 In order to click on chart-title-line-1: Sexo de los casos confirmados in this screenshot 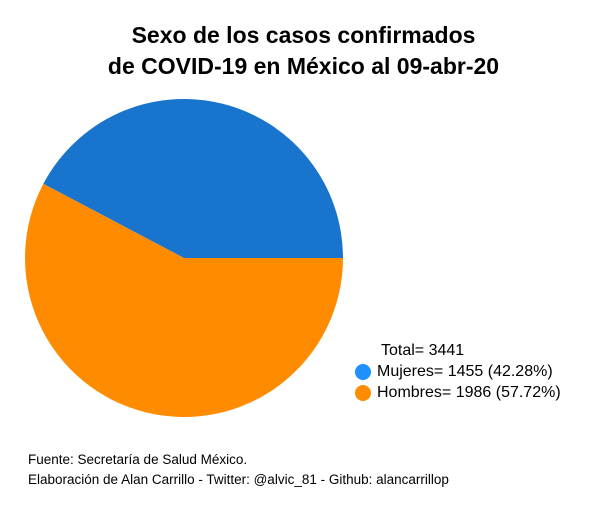, I will do `click(303, 35)`.